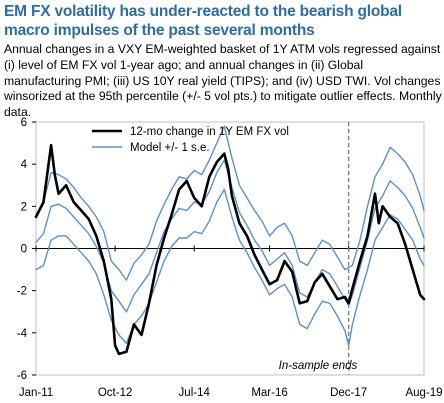  What do you see at coordinates (22, 376) in the screenshot?
I see `y-tick-label: -6` at bounding box center [22, 376].